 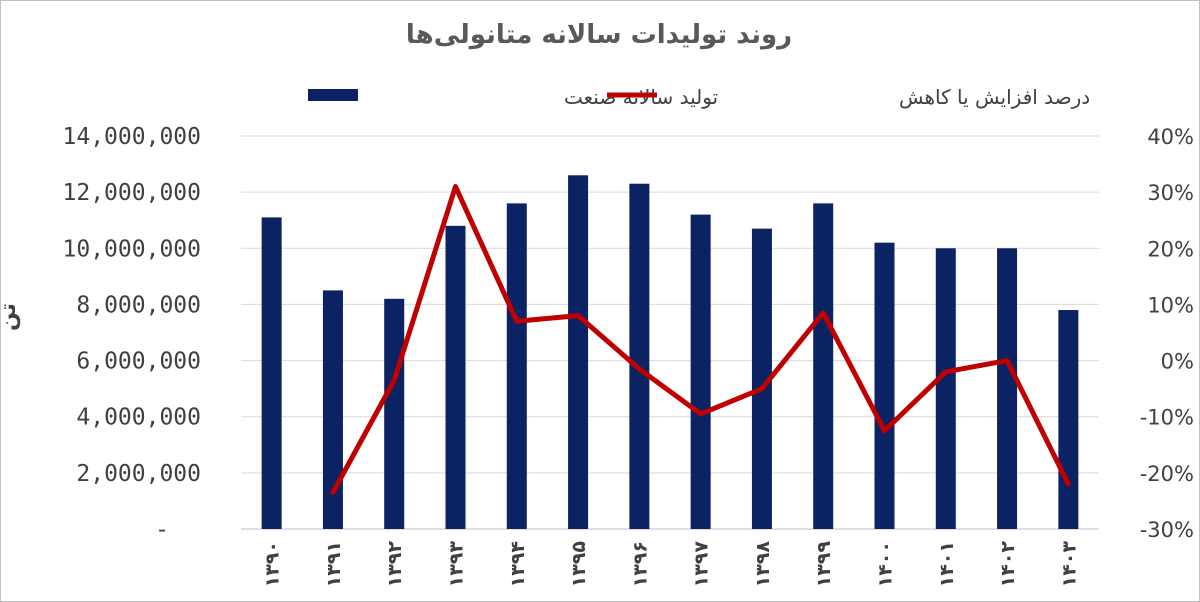 What do you see at coordinates (132, 137) in the screenshot?
I see `y-tick-label: 14,000,000` at bounding box center [132, 137].